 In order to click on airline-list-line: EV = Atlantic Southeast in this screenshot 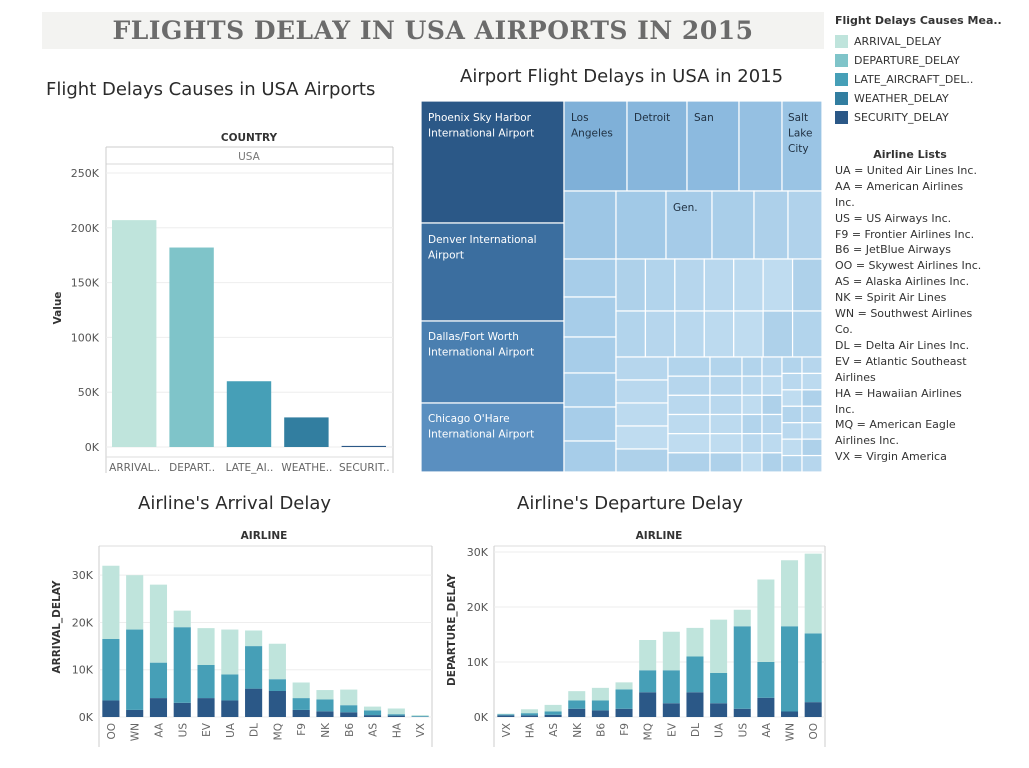, I will do `click(901, 361)`.